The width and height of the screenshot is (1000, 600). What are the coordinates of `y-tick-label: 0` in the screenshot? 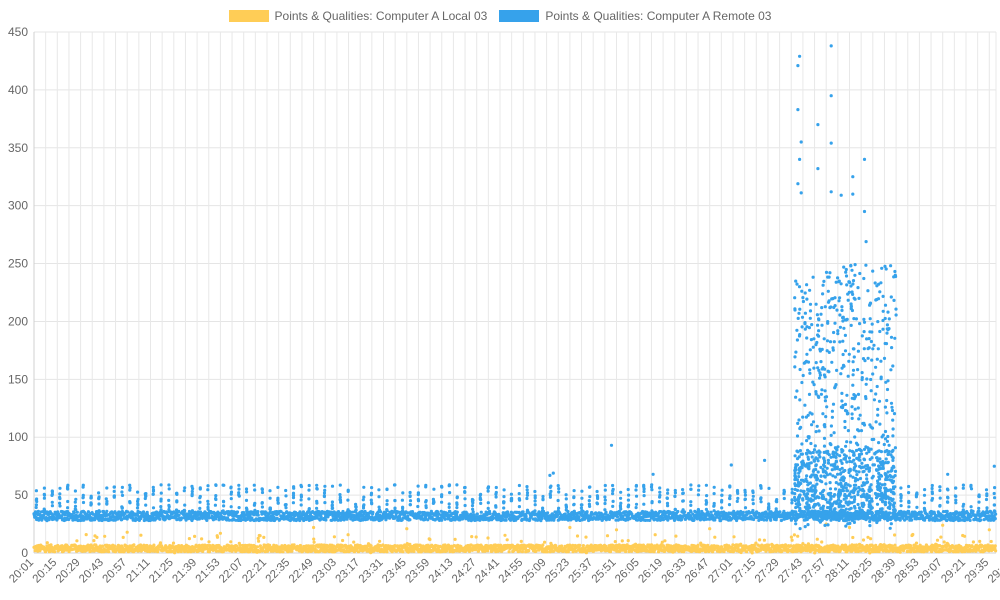 It's located at (24, 553).